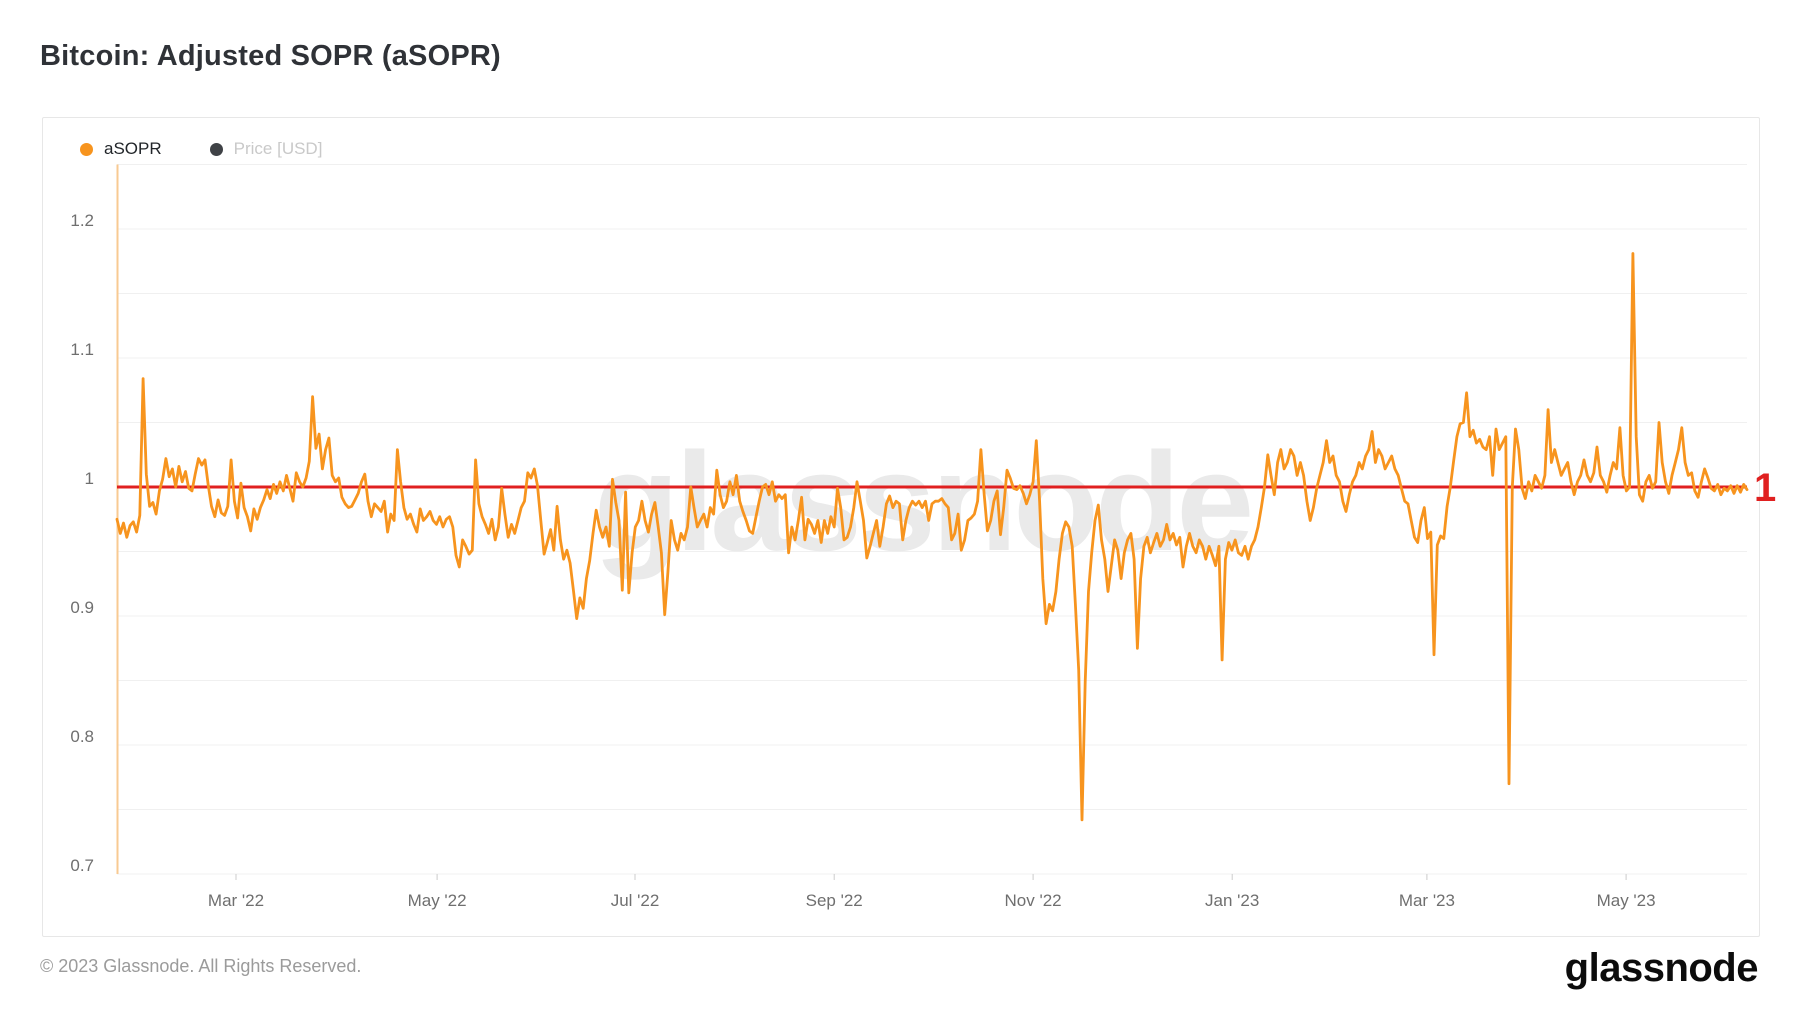 The height and width of the screenshot is (1013, 1800). What do you see at coordinates (216, 149) in the screenshot?
I see `price-series-dot-icon` at bounding box center [216, 149].